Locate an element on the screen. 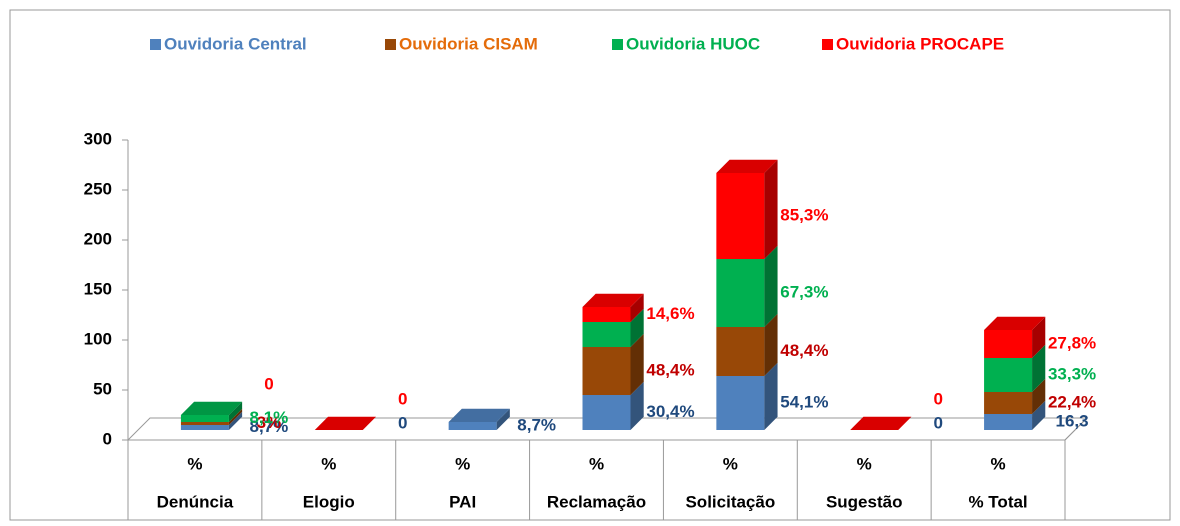 This screenshot has width=1180, height=526. x-tick-label: Sugestão is located at coordinates (864, 501).